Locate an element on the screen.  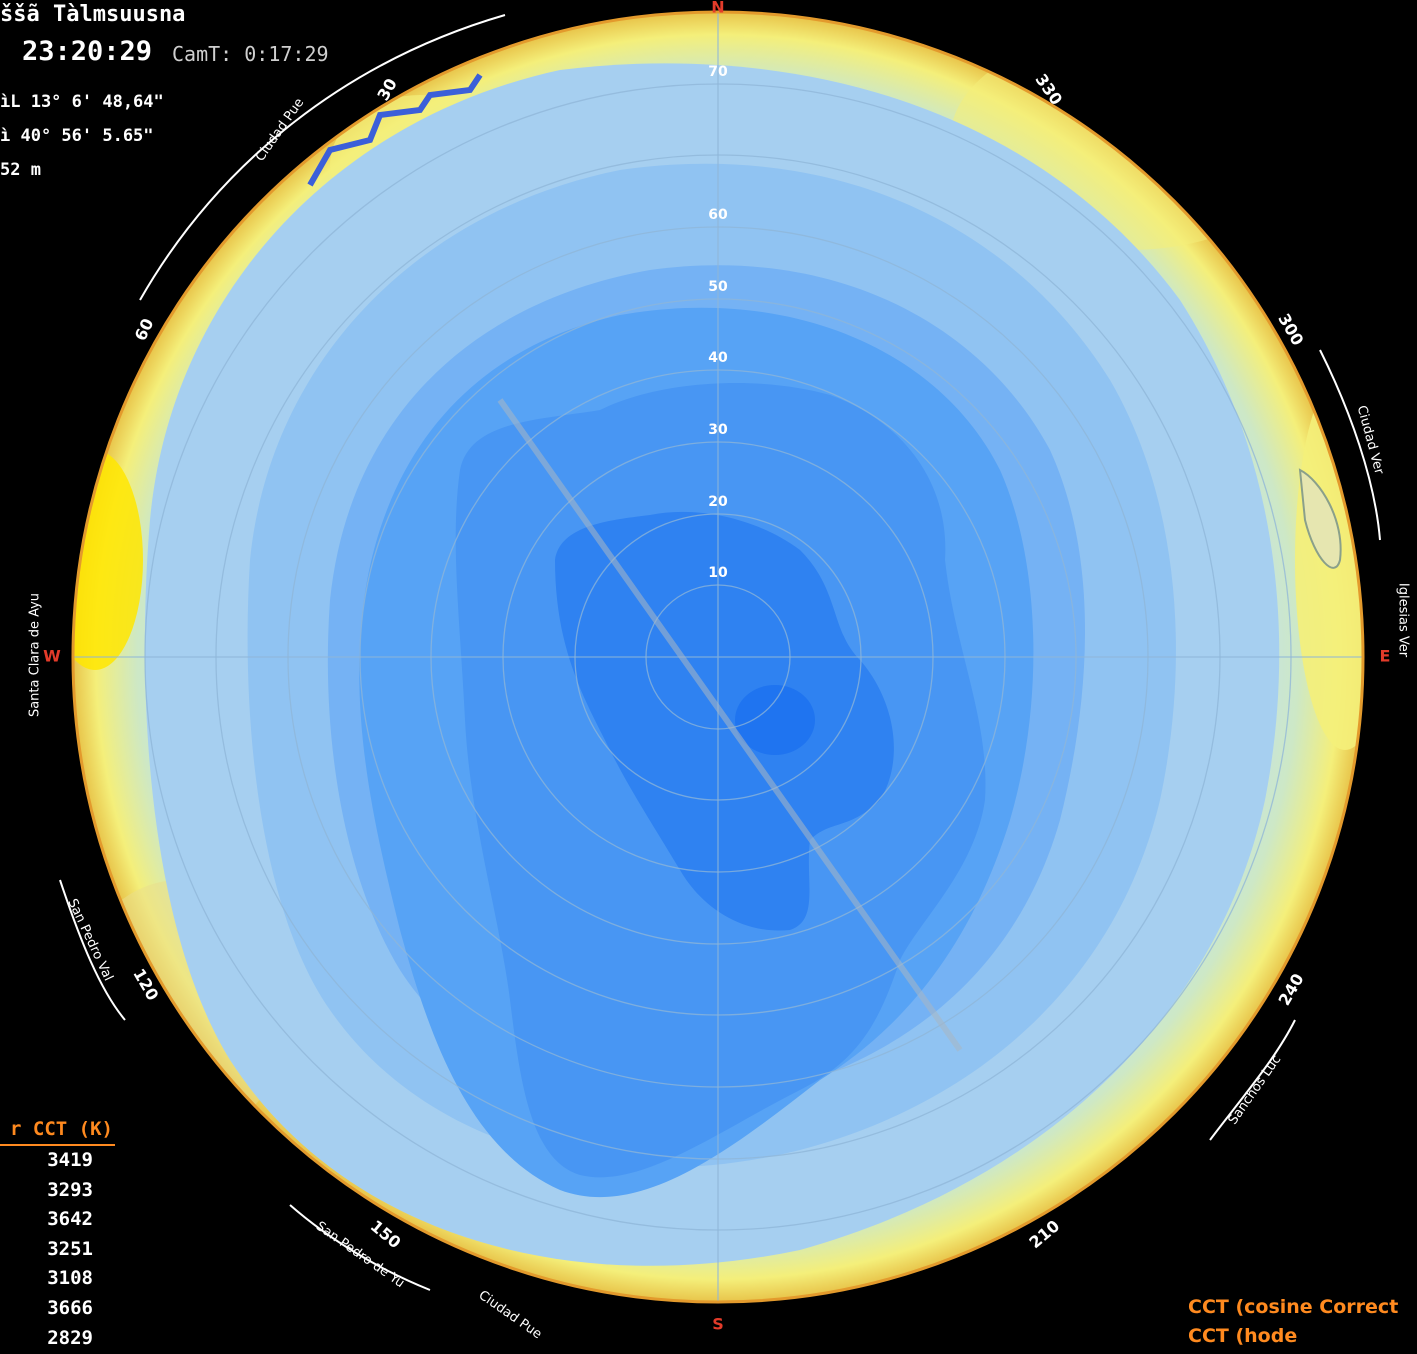
cardinal-label-n: N is located at coordinates (717, 8).